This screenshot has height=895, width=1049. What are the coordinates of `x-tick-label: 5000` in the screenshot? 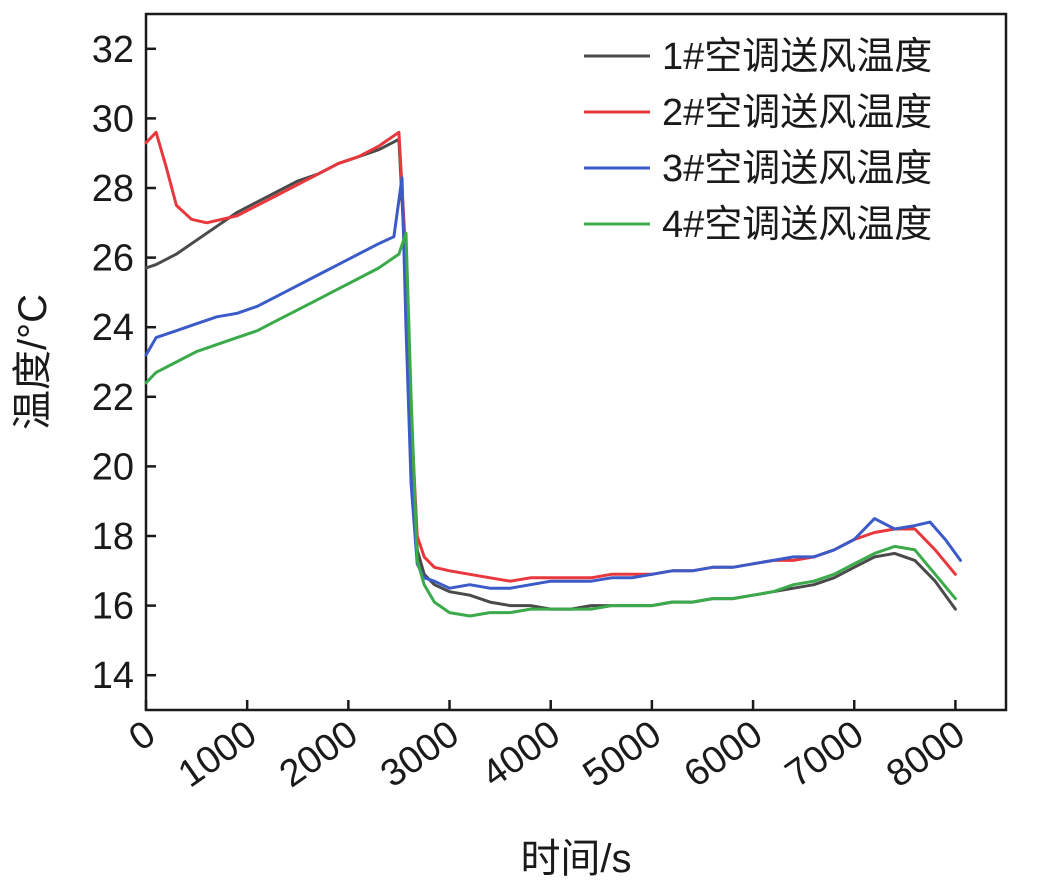 It's located at (622, 754).